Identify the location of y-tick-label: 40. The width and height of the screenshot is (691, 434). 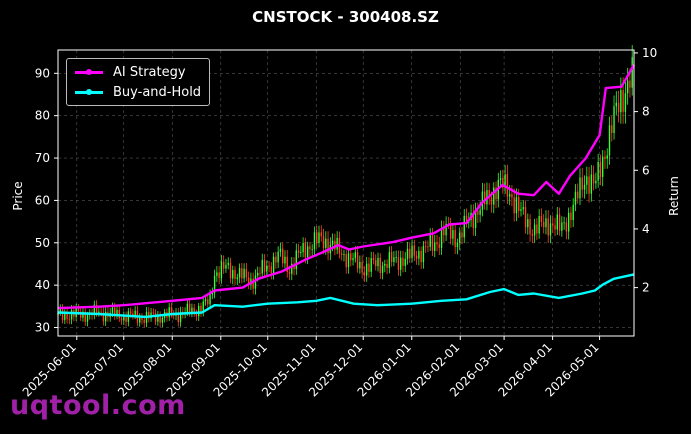
(42, 285).